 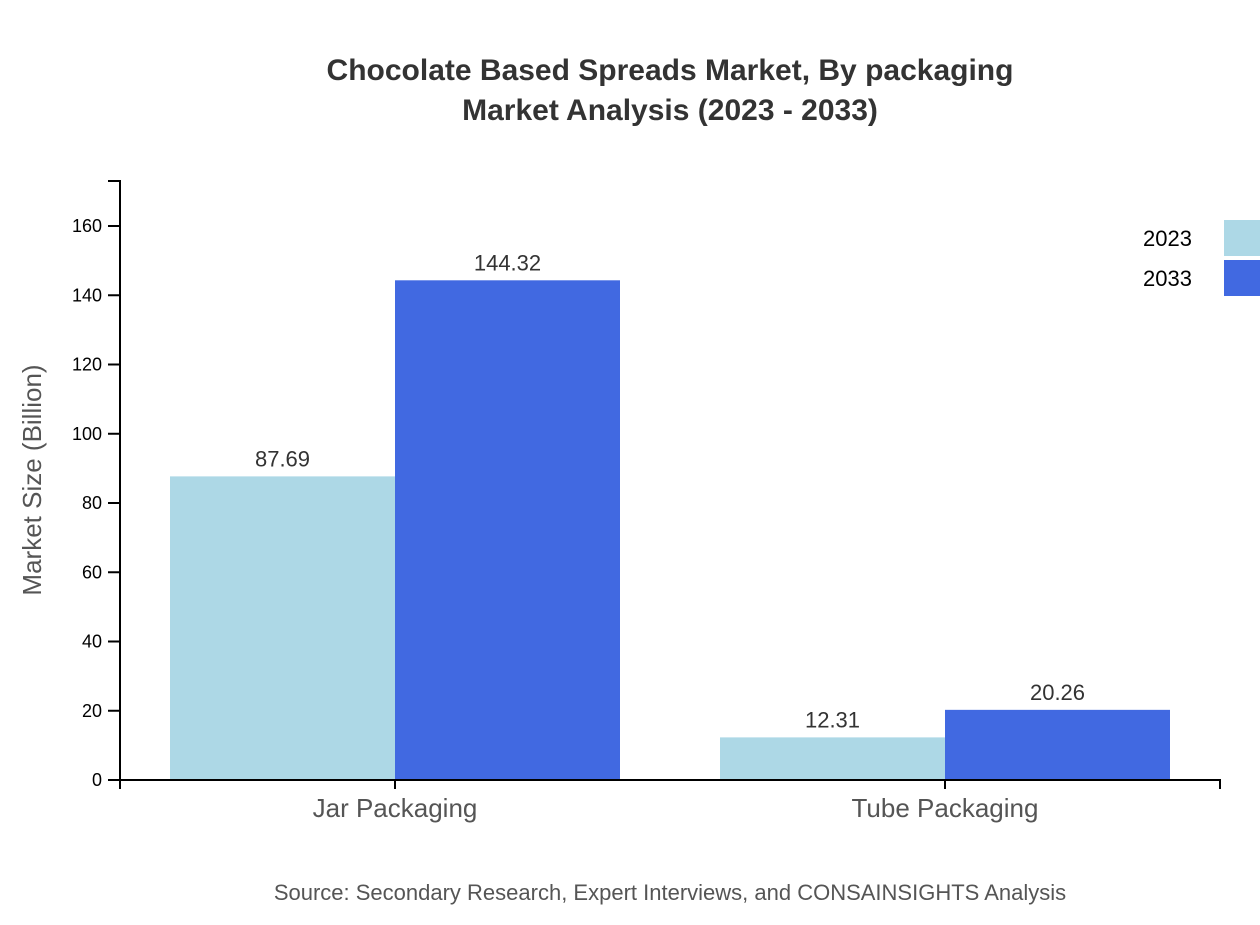 What do you see at coordinates (92, 503) in the screenshot?
I see `y-tick-label: 80` at bounding box center [92, 503].